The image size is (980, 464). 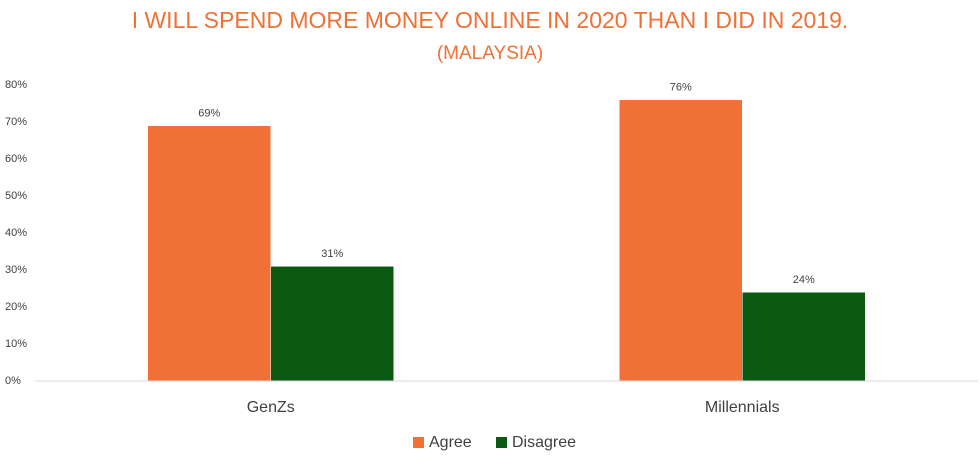 What do you see at coordinates (16, 270) in the screenshot?
I see `y-tick-label: 30%` at bounding box center [16, 270].